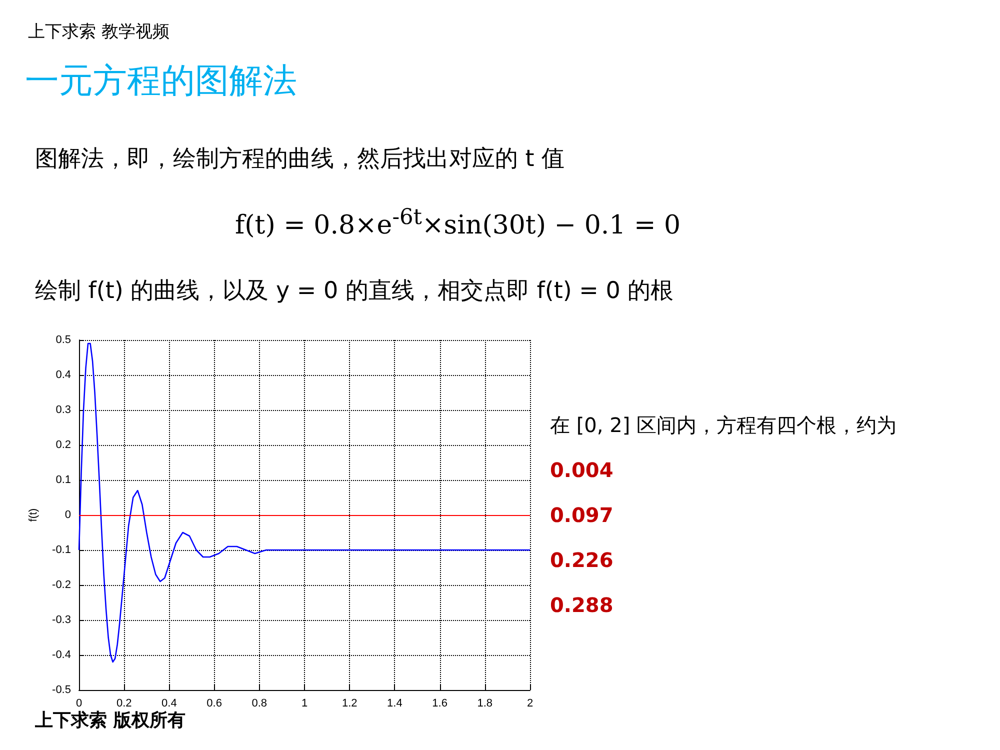  What do you see at coordinates (300, 159) in the screenshot?
I see `text: 图解法，即，绘制方程的曲线，然后找出对应的 t 值` at bounding box center [300, 159].